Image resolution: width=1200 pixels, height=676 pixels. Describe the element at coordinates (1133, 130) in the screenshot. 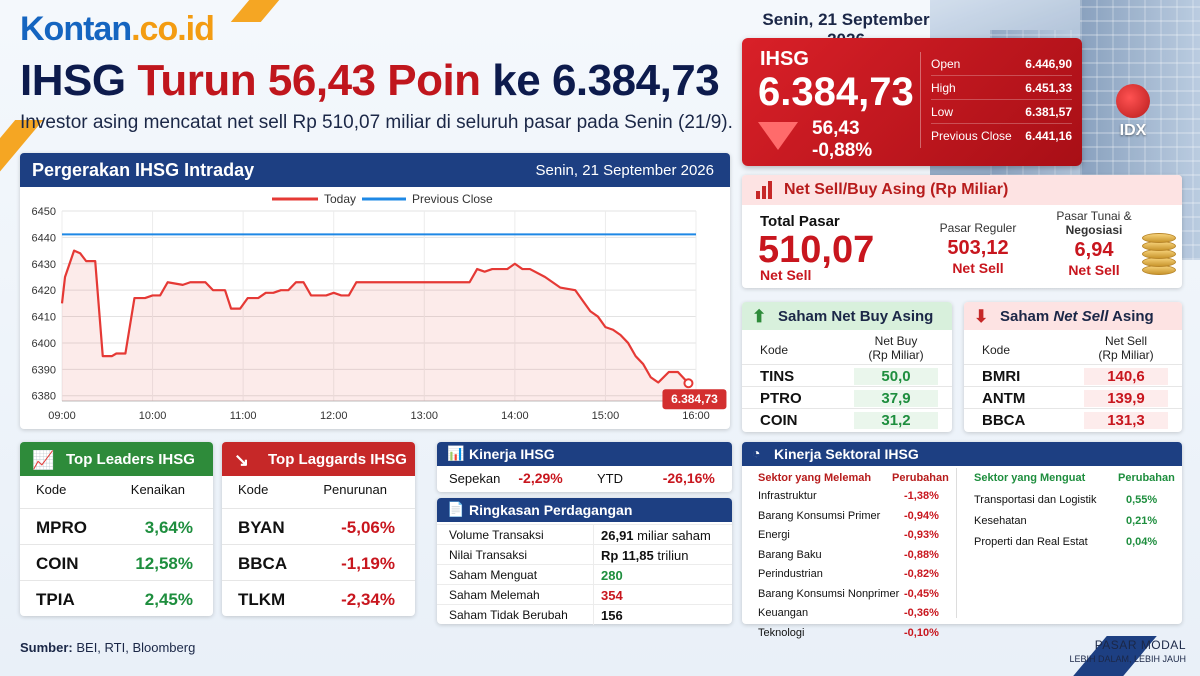

I see `idx-logo-text: IDX` at that location.